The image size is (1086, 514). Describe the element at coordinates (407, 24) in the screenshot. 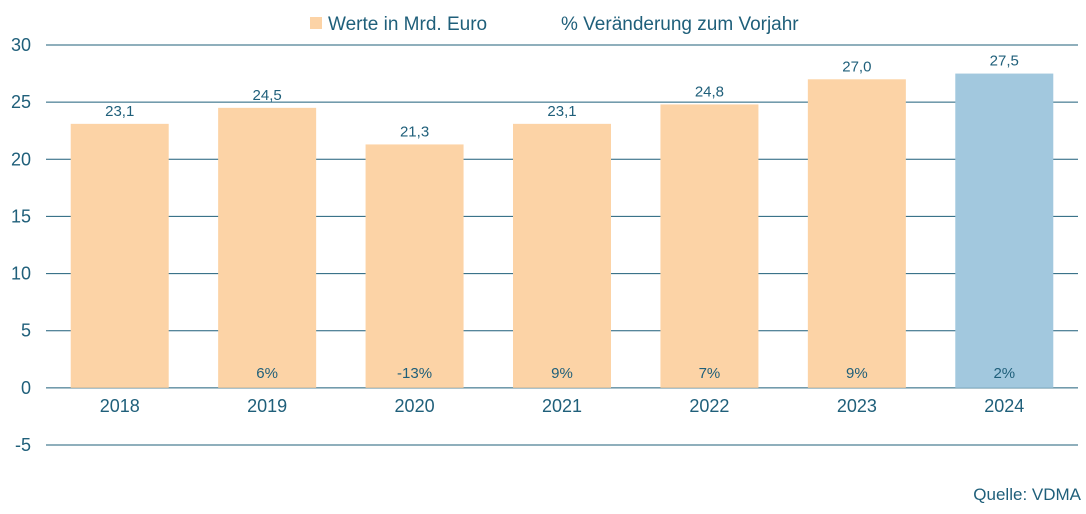

I see `legend-label-values: Werte in Mrd. Euro` at that location.